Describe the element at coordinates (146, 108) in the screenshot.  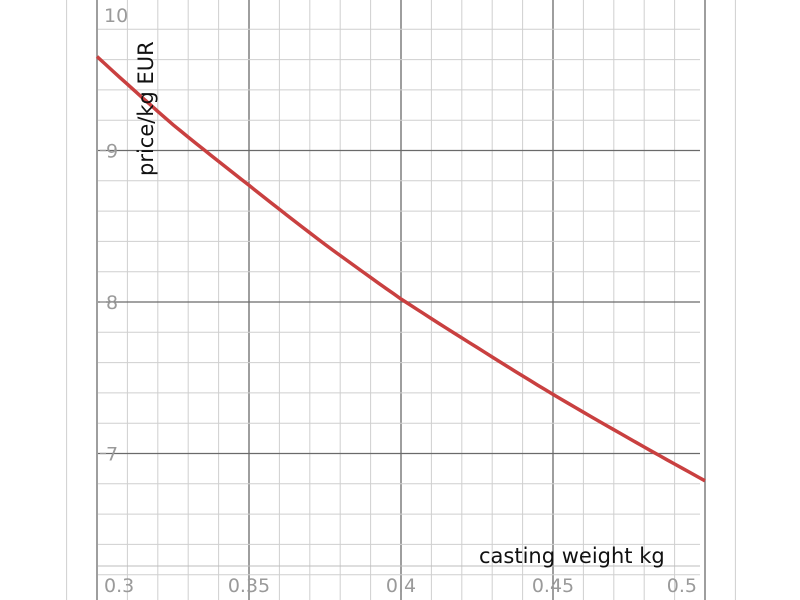
I see `y-axis-label: price/kg EUR` at that location.